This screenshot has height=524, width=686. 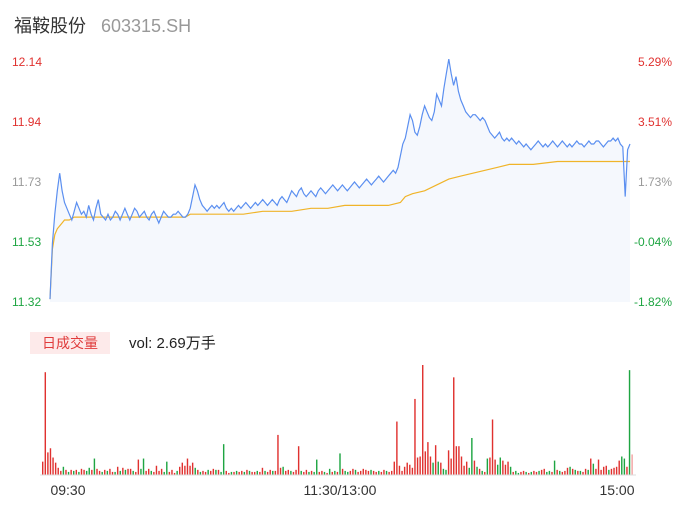 What do you see at coordinates (26, 122) in the screenshot?
I see `price-tick-label: 11.94` at bounding box center [26, 122].